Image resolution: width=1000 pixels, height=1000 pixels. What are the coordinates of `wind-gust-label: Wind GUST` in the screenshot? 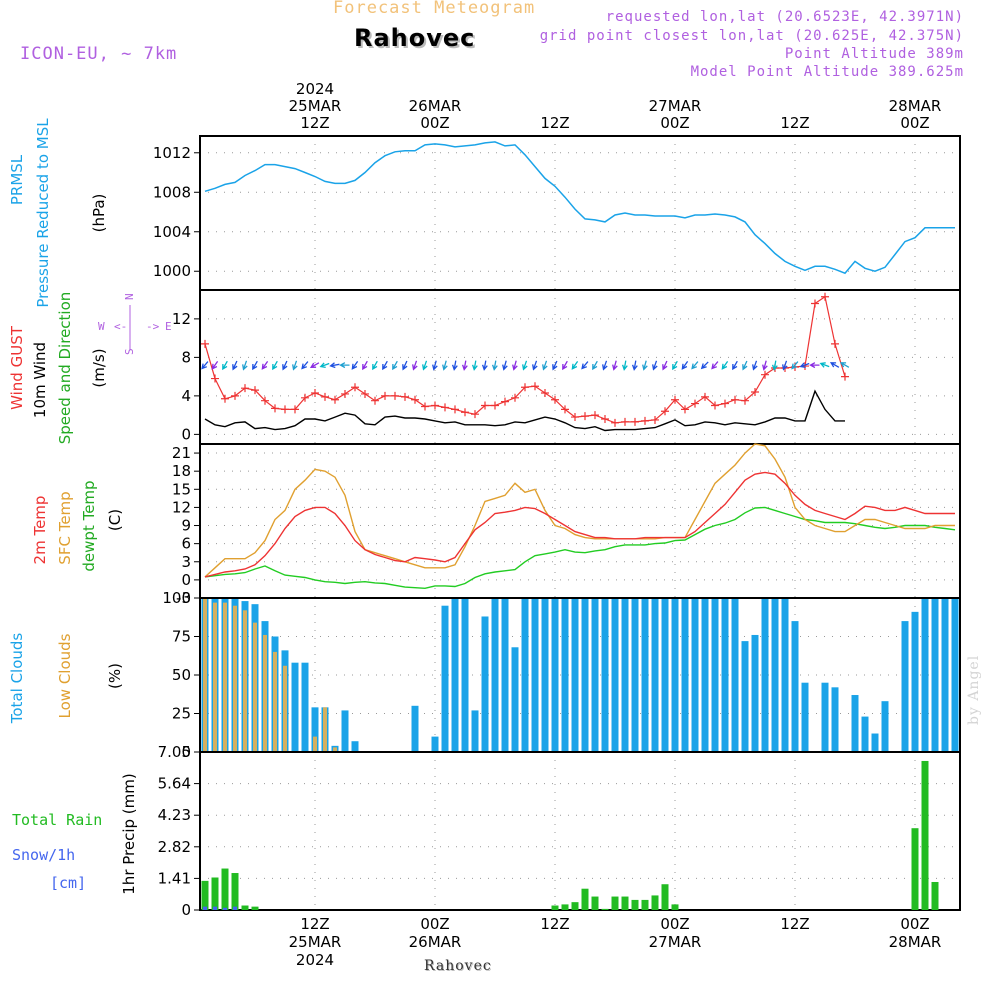 It's located at (17, 367).